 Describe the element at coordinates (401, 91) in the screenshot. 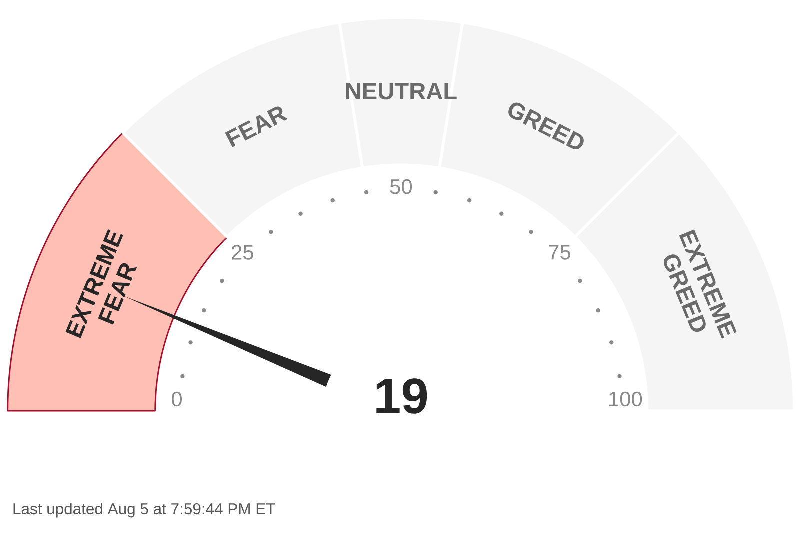

I see `slice-label: NEUTRAL` at that location.